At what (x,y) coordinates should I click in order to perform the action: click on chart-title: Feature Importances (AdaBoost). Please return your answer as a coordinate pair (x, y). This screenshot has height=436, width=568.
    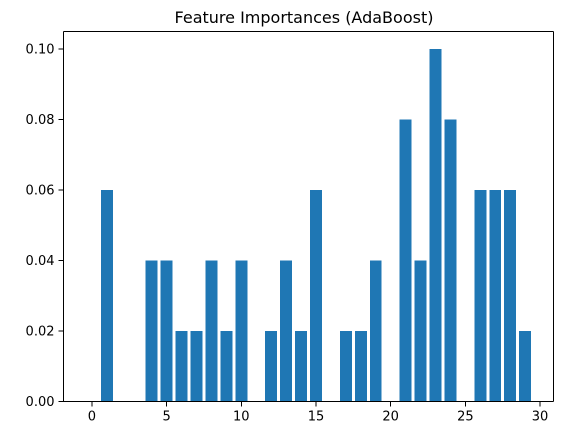
    Looking at the image, I should click on (304, 17).